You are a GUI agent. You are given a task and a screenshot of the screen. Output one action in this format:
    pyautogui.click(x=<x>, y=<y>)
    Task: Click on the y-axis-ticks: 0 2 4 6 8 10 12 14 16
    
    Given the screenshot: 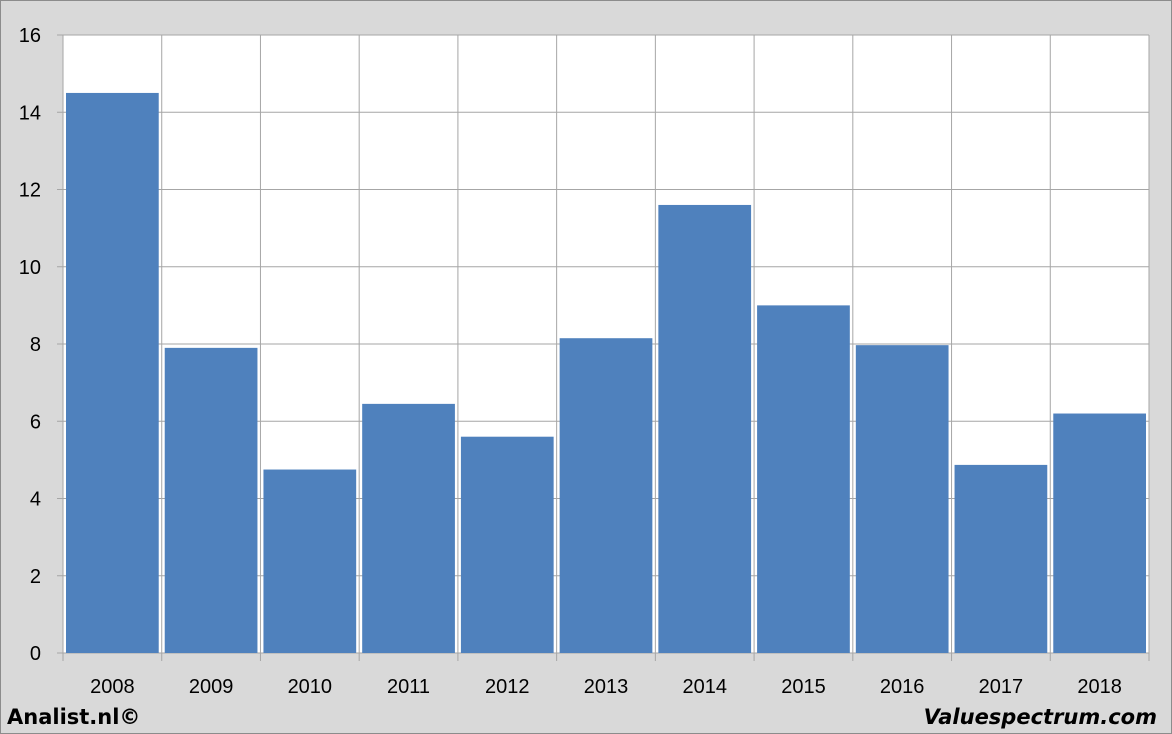 What is the action you would take?
    pyautogui.click(x=30, y=345)
    